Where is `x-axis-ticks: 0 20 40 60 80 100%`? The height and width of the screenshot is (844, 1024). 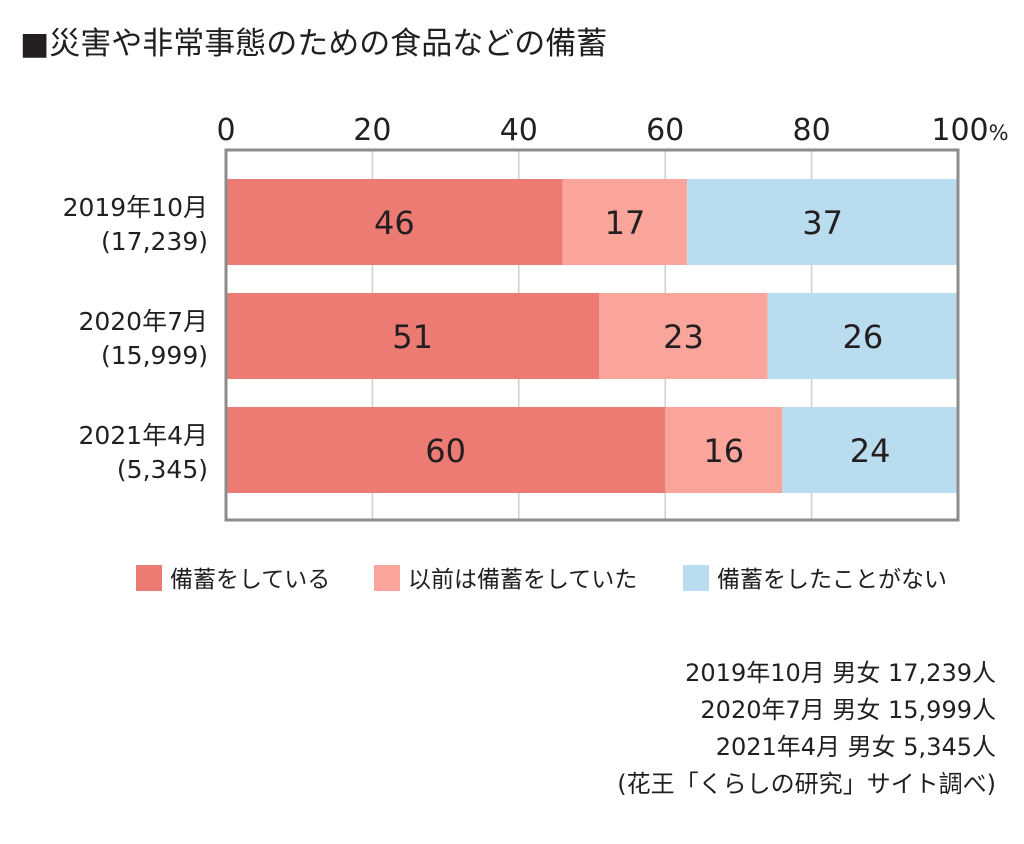
x-axis-ticks: 0 20 40 60 80 100% is located at coordinates (612, 130).